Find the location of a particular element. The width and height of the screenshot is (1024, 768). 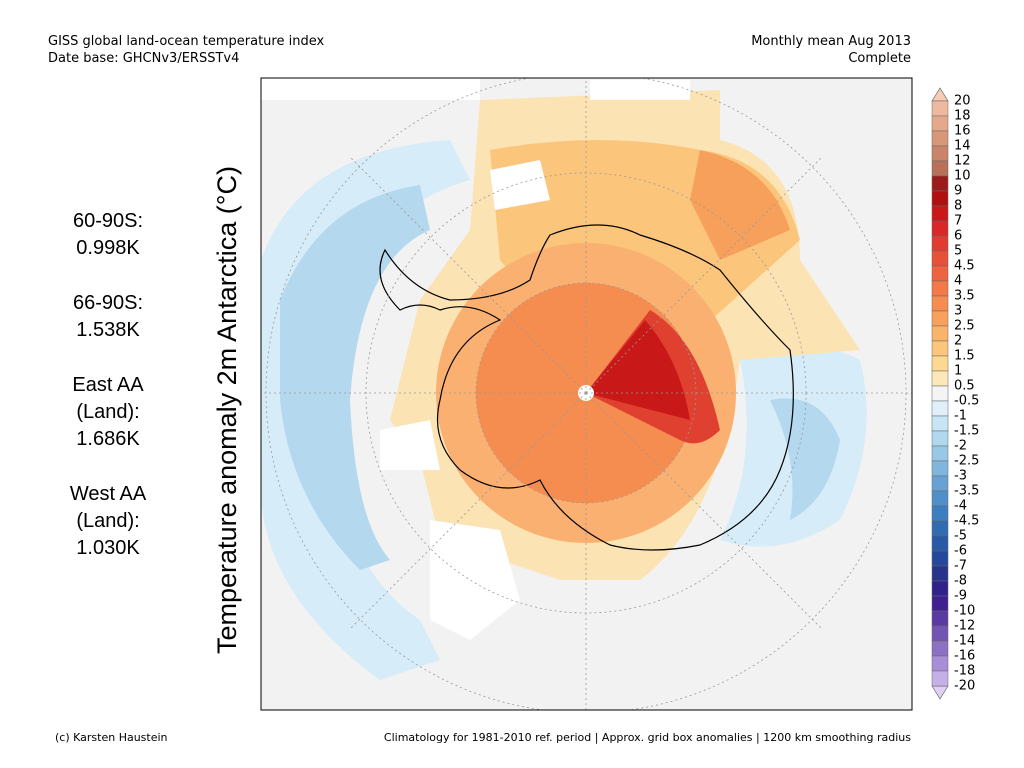

colorbar-label: -16 is located at coordinates (964, 656).